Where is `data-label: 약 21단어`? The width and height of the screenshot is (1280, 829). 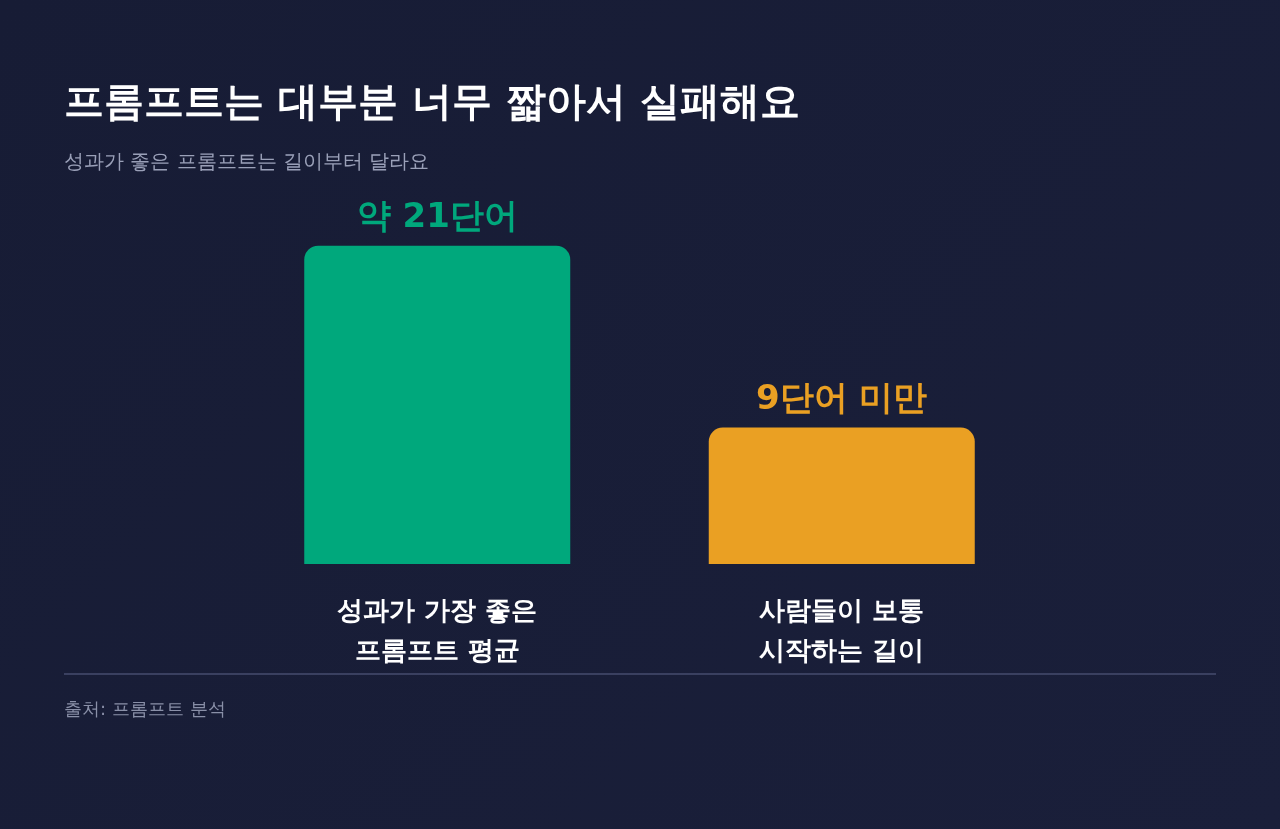
data-label: 약 21단어 is located at coordinates (437, 214).